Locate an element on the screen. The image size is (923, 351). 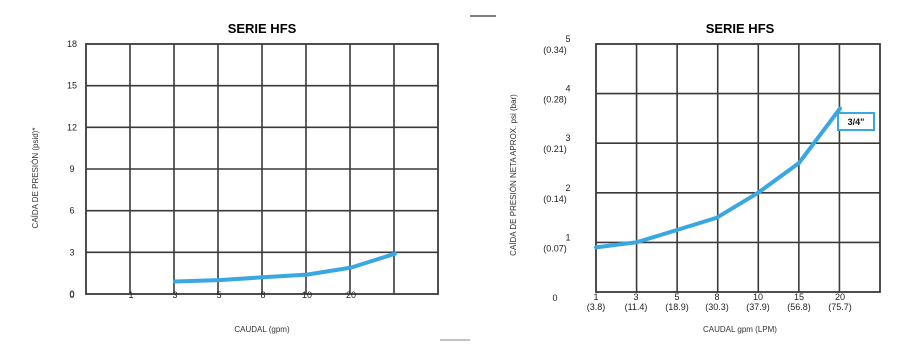
right-chart-x-axis-label: CAUDAL gpm (LPM) is located at coordinates (740, 329).